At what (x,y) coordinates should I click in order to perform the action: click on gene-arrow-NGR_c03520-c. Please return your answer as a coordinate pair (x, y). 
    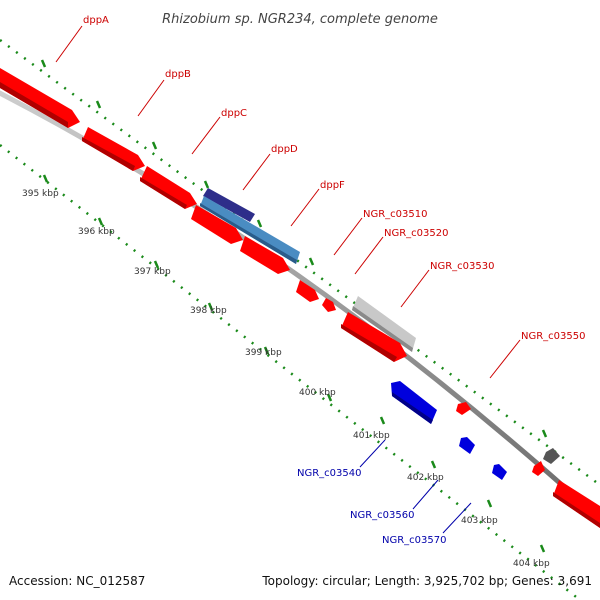
    Looking at the image, I should click on (374, 337).